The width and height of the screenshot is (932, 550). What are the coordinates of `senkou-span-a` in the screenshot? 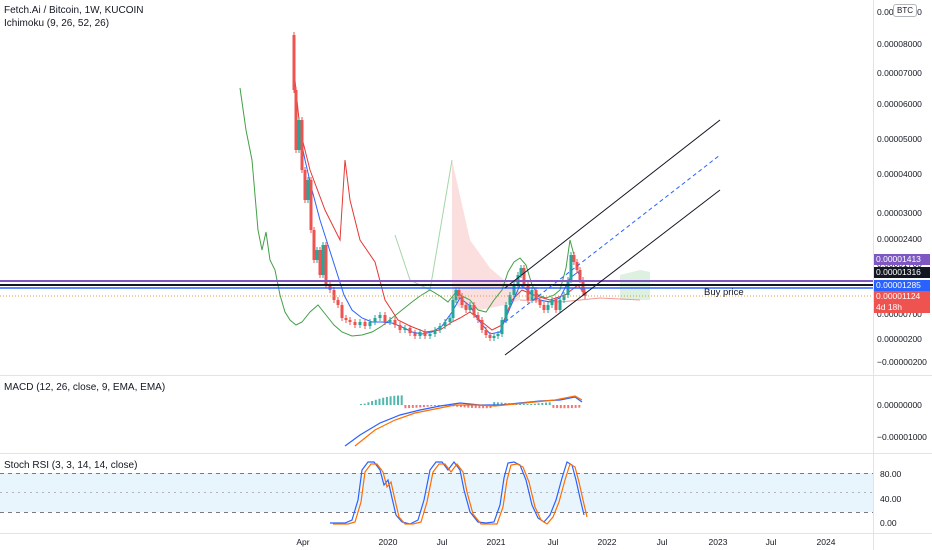 It's located at (423, 225).